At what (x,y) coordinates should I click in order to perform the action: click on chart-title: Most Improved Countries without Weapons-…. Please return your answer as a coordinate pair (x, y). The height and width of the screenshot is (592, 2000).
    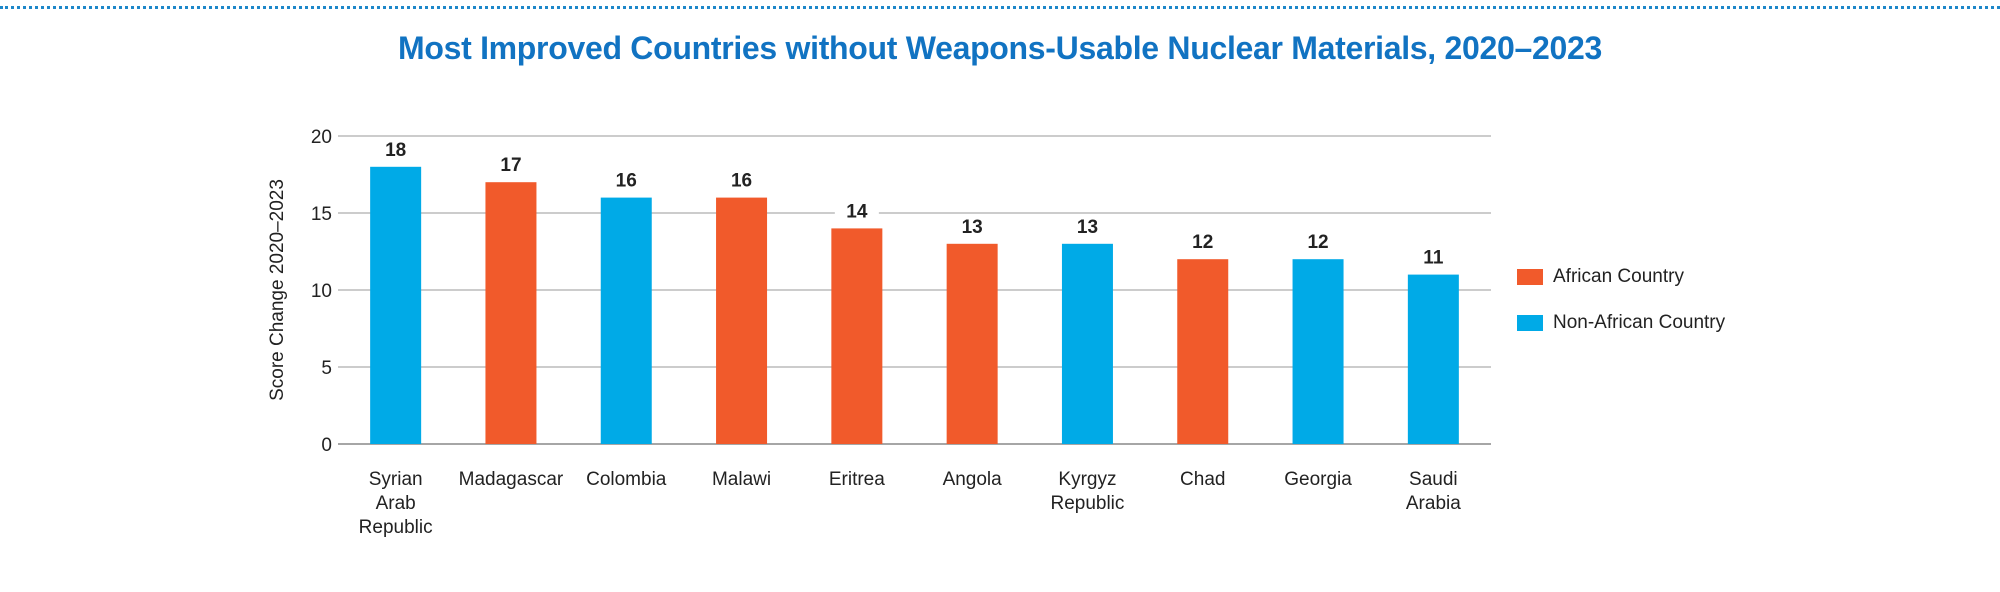
    Looking at the image, I should click on (1000, 48).